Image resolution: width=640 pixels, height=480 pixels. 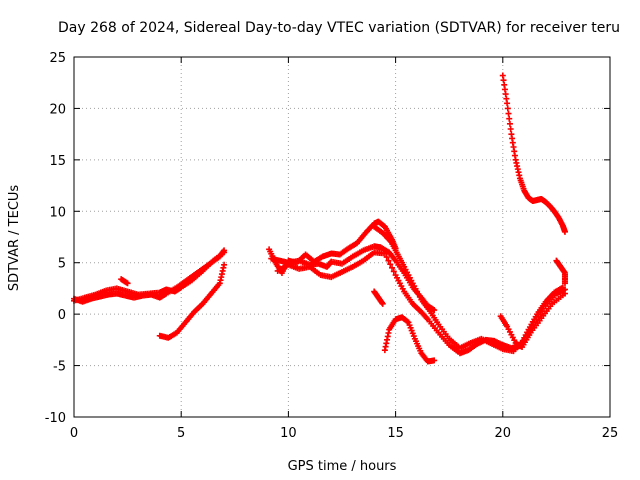 I want to click on y-tick-label: 10, so click(x=57, y=212).